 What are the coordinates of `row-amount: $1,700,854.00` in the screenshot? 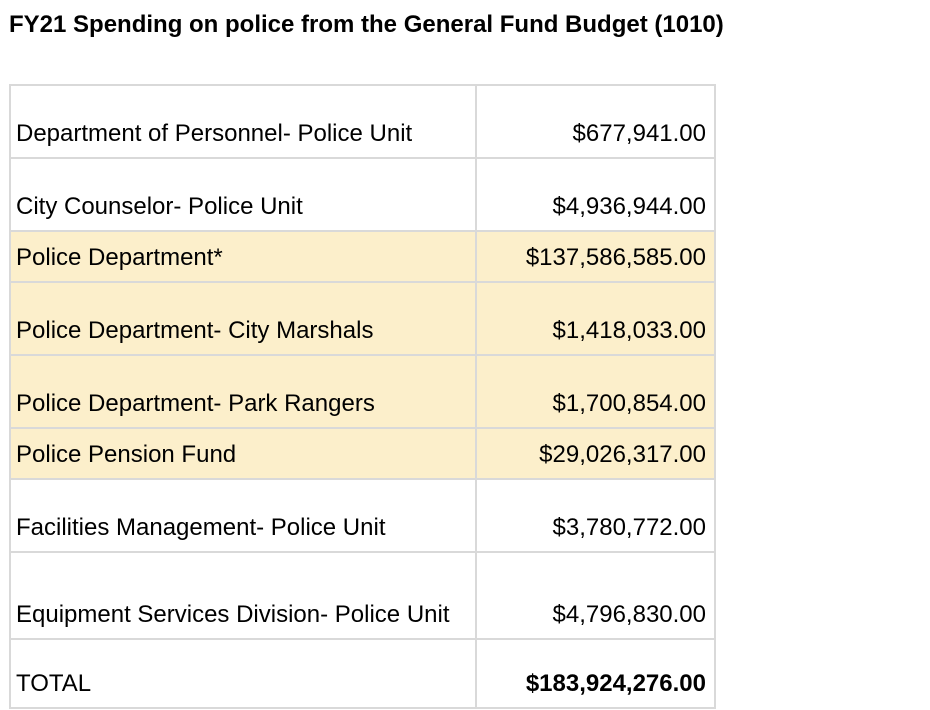 It's located at (595, 391).